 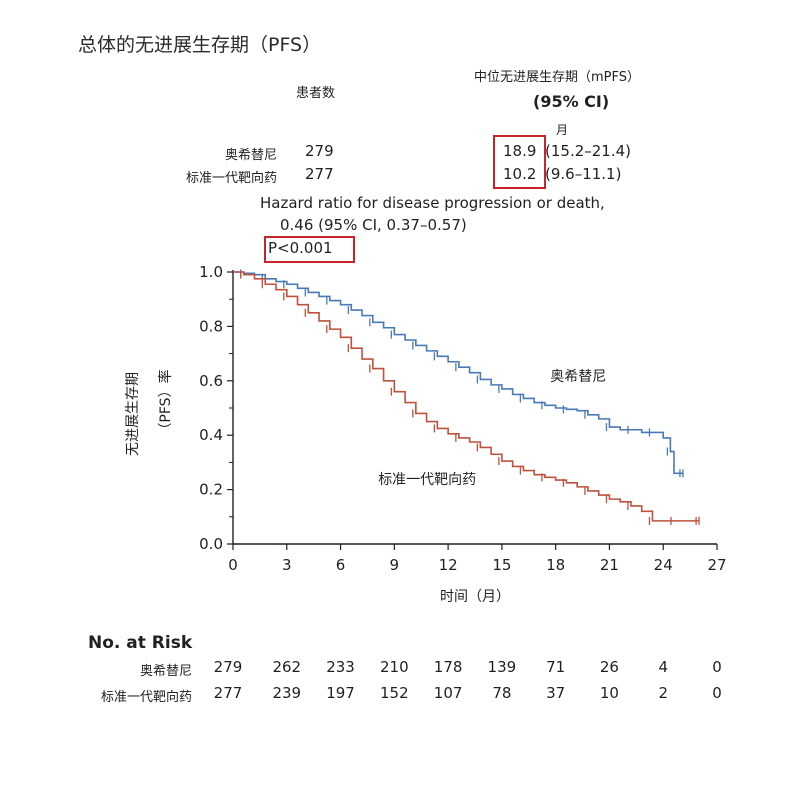 What do you see at coordinates (502, 667) in the screenshot?
I see `risk-cell: 139` at bounding box center [502, 667].